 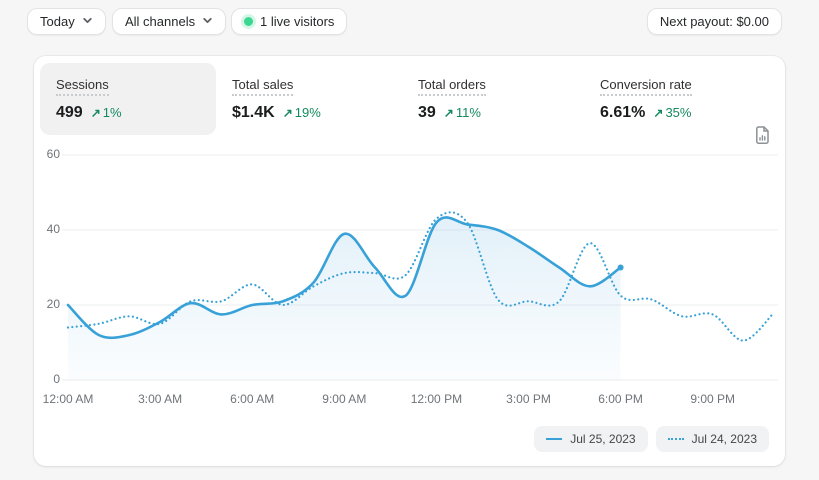 I want to click on metric-label: Total orders, so click(x=452, y=86).